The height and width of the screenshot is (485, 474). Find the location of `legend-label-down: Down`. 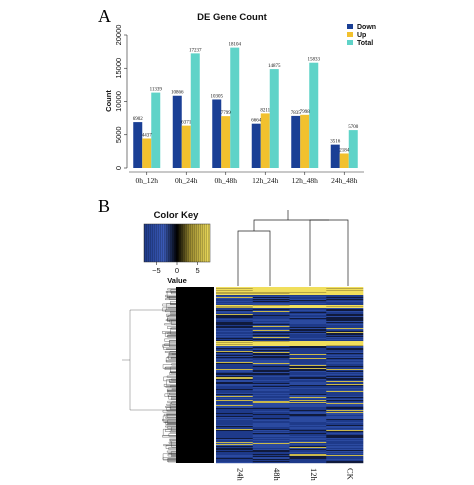

legend-label-down: Down is located at coordinates (366, 27).